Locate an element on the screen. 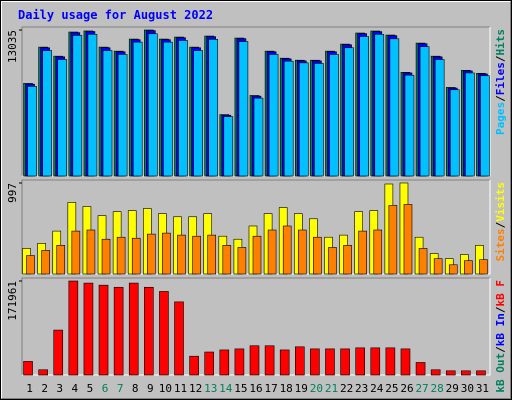 The height and width of the screenshot is (400, 512). legend: kB Out/kB In/kB F is located at coordinates (500, 336).